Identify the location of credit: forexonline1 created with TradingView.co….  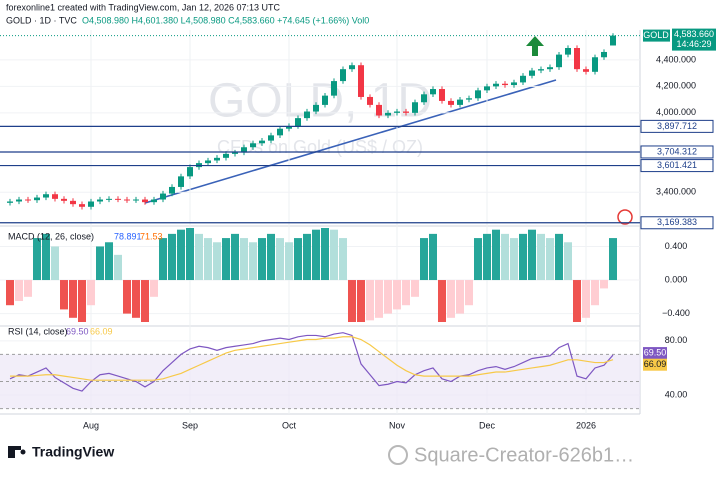
(143, 7).